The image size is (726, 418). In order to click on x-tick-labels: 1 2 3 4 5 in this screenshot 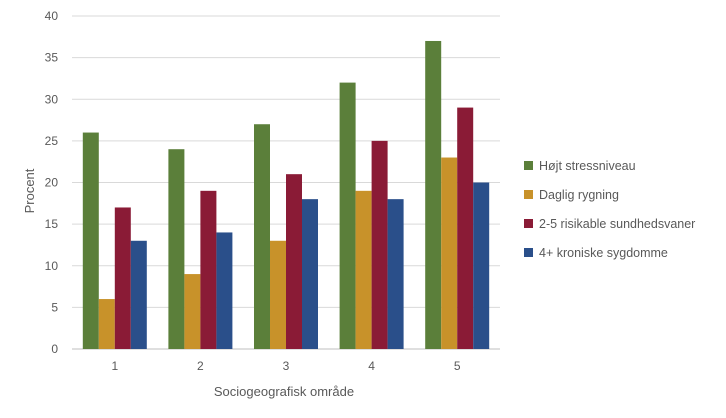, I will do `click(285, 366)`.